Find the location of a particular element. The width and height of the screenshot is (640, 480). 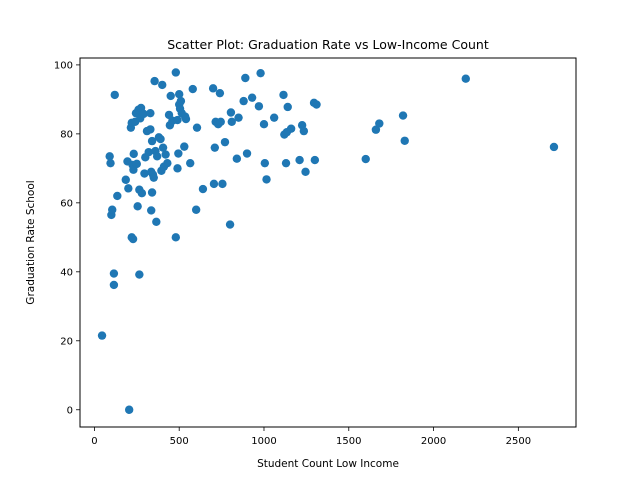

y-axis-label: Graduation Rate School is located at coordinates (31, 242).